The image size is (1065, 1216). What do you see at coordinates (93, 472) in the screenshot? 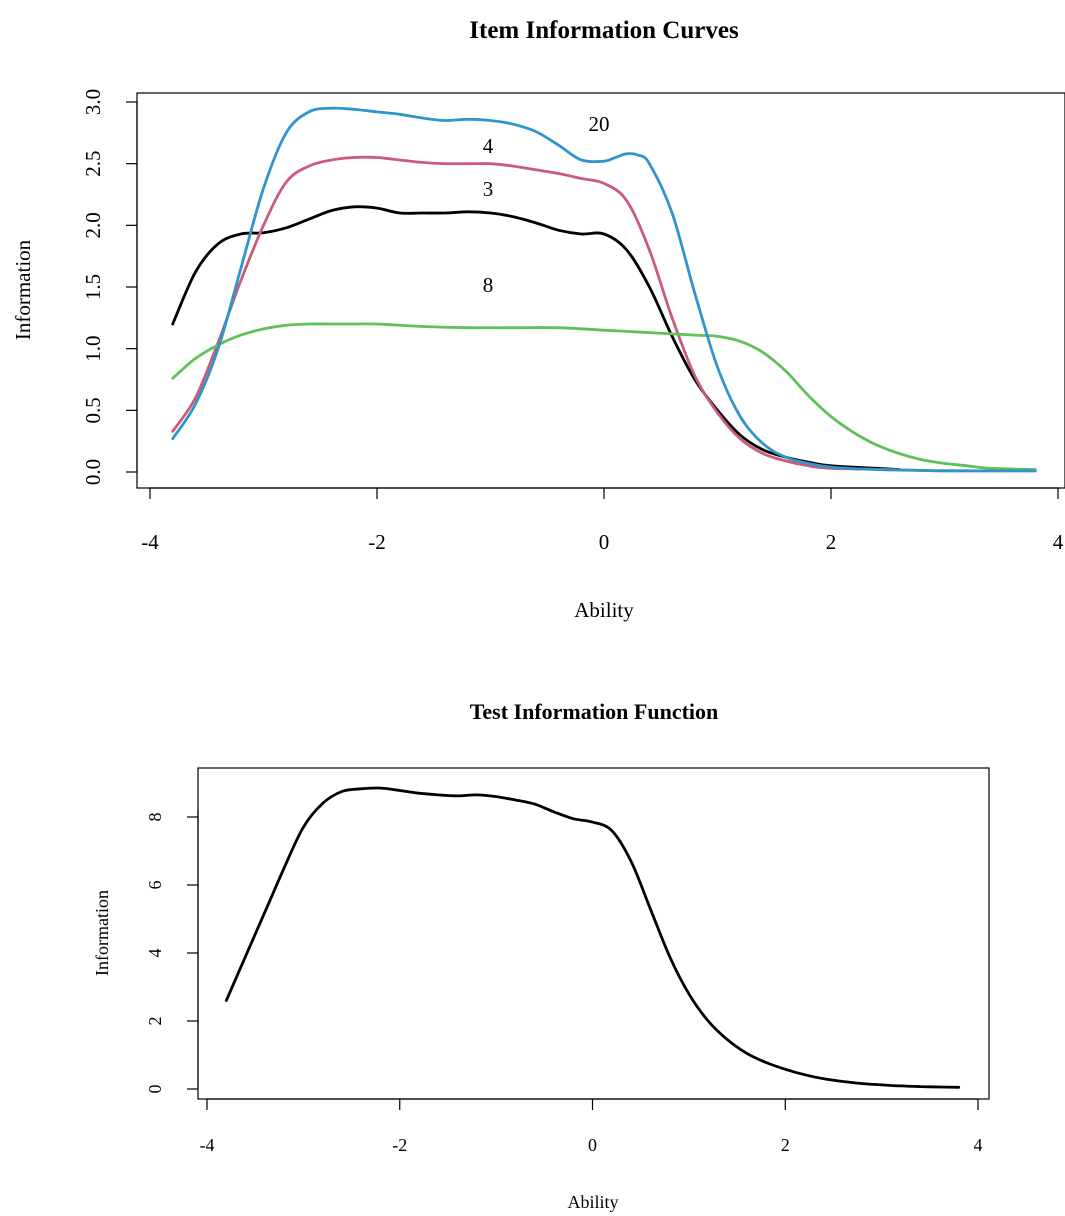
I see `chart1-y-tick-label: 0.0` at bounding box center [93, 472].